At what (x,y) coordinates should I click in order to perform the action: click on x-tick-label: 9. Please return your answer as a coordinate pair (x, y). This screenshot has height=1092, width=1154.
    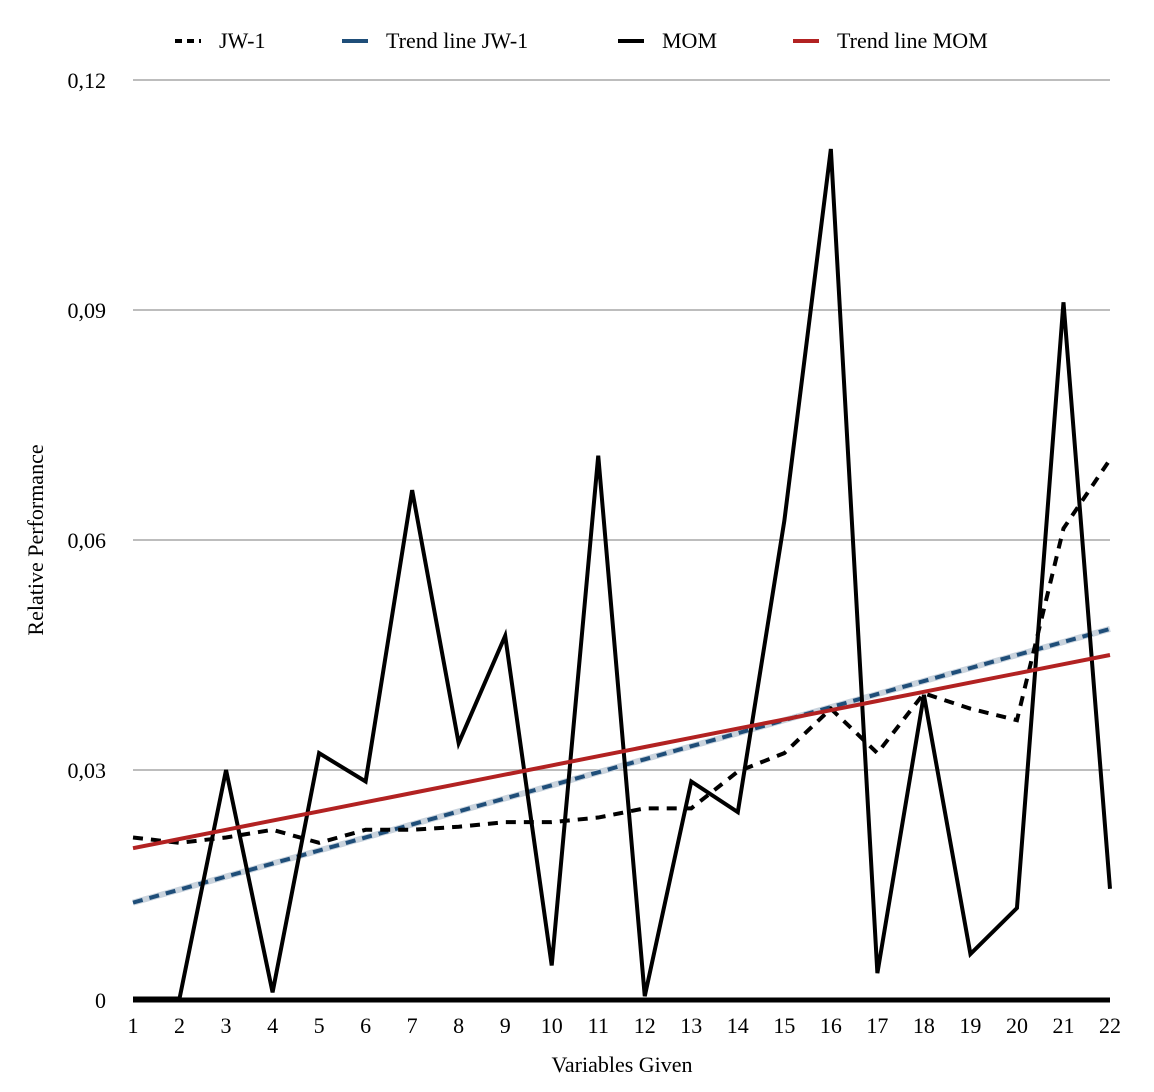
    Looking at the image, I should click on (505, 1025).